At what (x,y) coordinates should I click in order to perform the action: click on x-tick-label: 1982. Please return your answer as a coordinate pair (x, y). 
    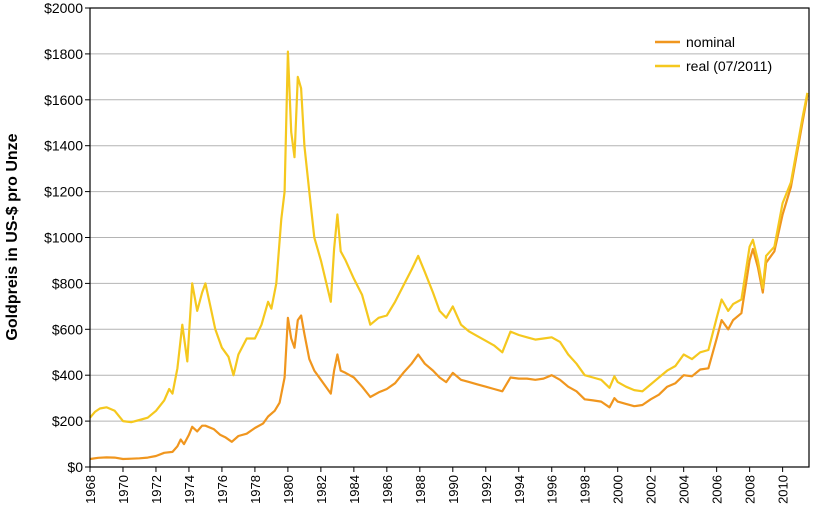
    Looking at the image, I should click on (321, 489).